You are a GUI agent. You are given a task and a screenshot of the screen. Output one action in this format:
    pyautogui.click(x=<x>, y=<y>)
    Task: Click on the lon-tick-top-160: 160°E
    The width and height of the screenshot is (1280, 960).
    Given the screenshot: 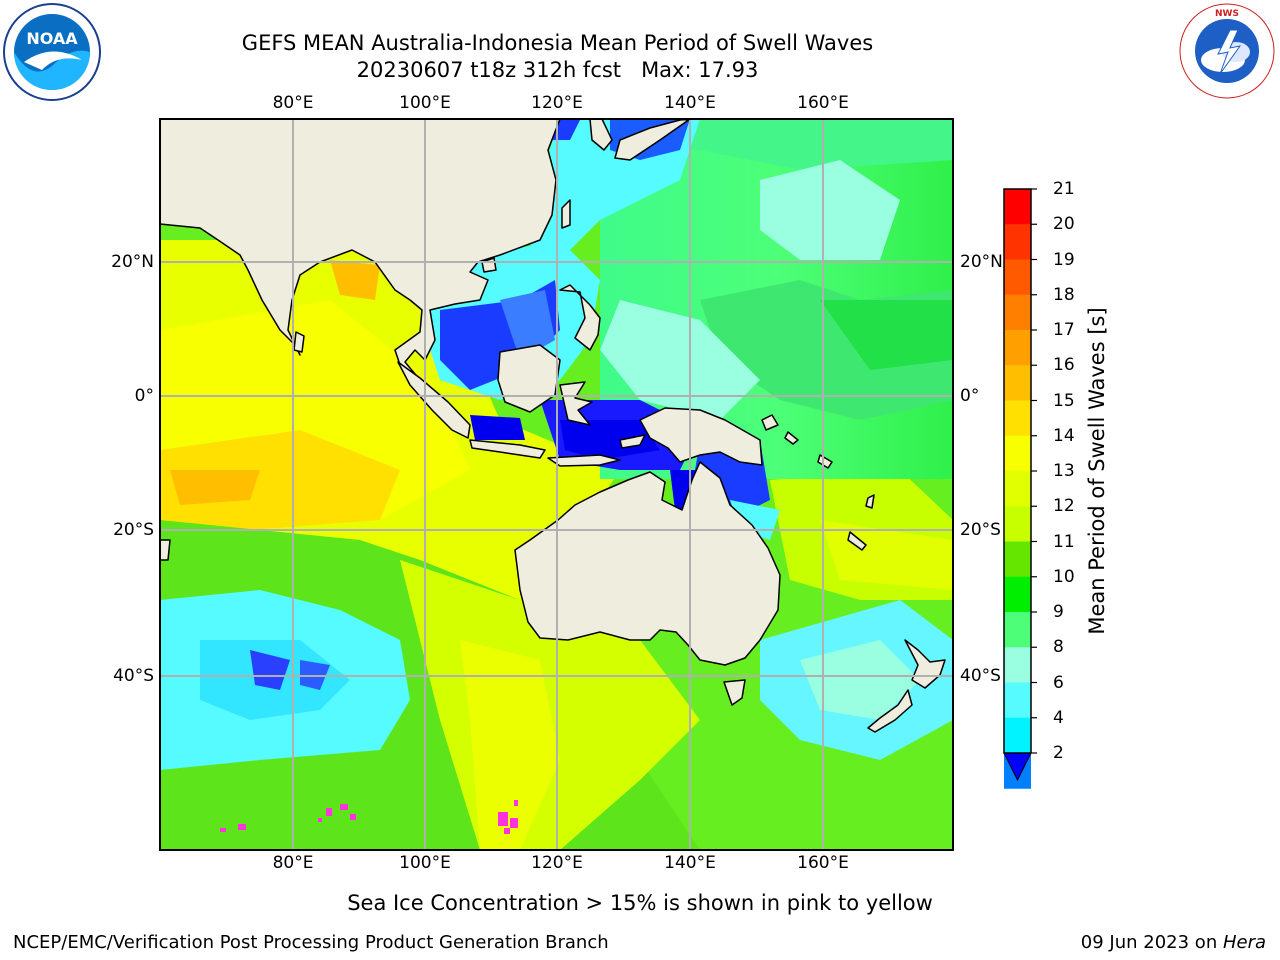 What is the action you would take?
    pyautogui.click(x=823, y=103)
    